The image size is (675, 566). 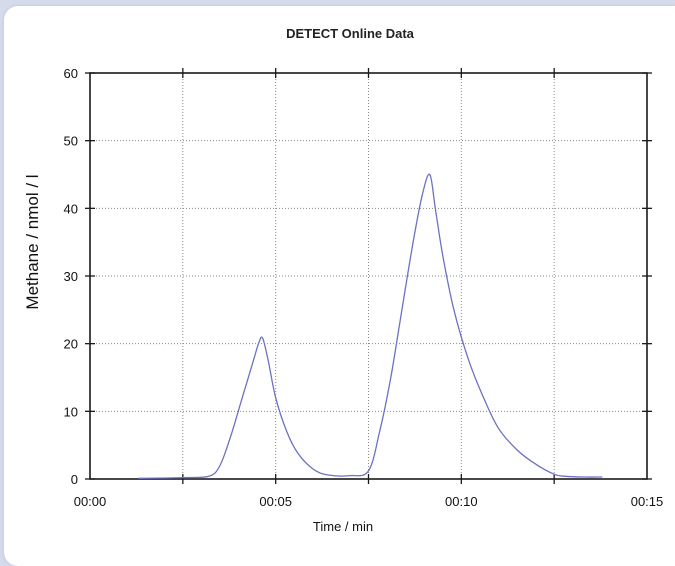 I want to click on y-tick-label: 0, so click(x=74, y=479).